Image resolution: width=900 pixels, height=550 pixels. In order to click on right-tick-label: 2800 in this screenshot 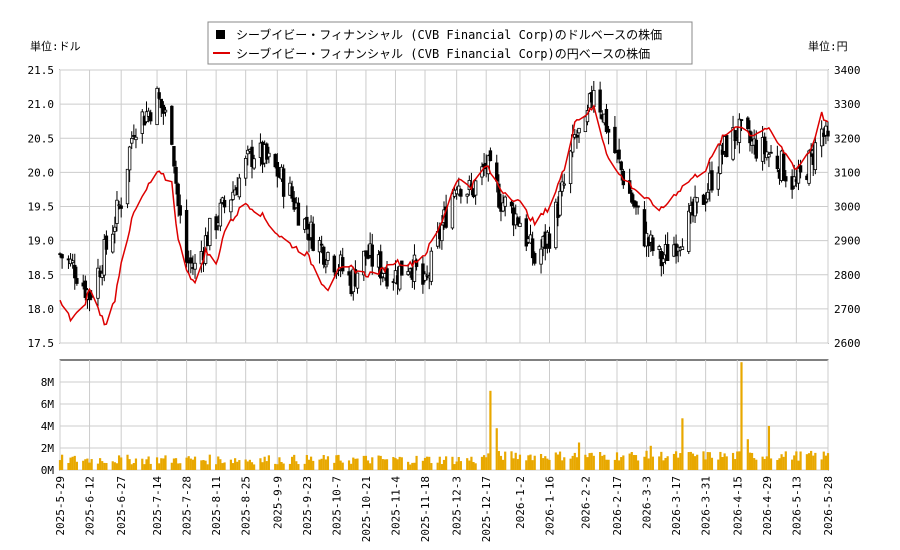, I will do `click(847, 275)`.